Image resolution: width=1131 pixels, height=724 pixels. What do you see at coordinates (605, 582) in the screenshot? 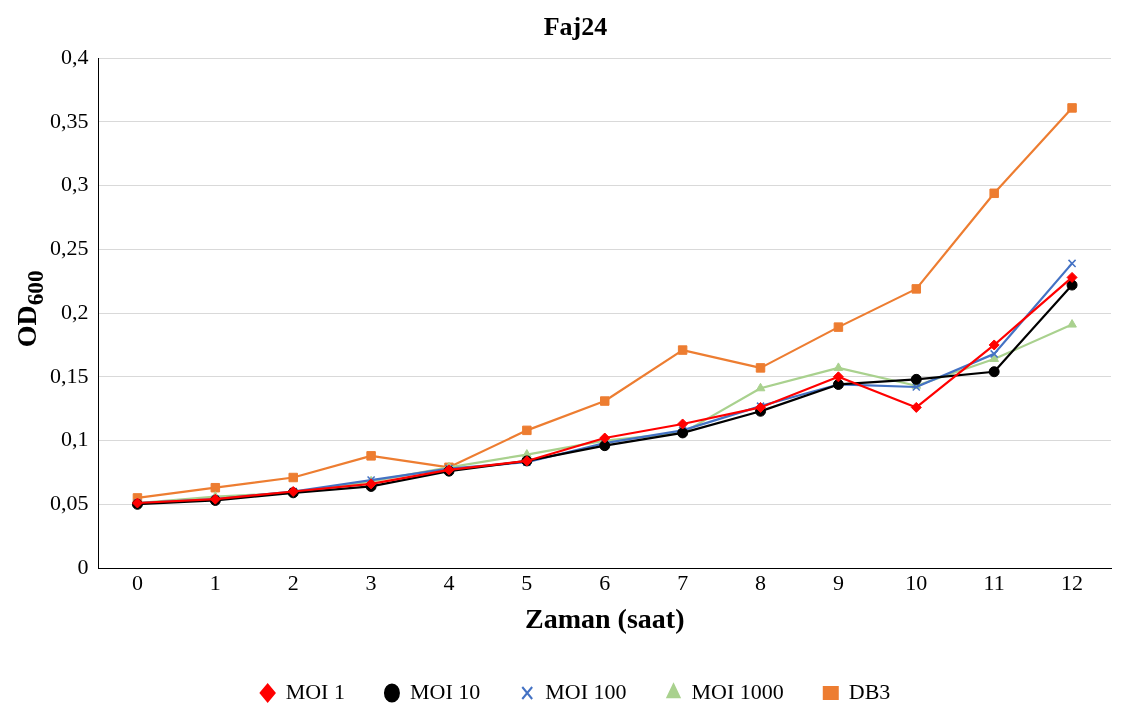
I see `x-tick-label: 6` at bounding box center [605, 582].